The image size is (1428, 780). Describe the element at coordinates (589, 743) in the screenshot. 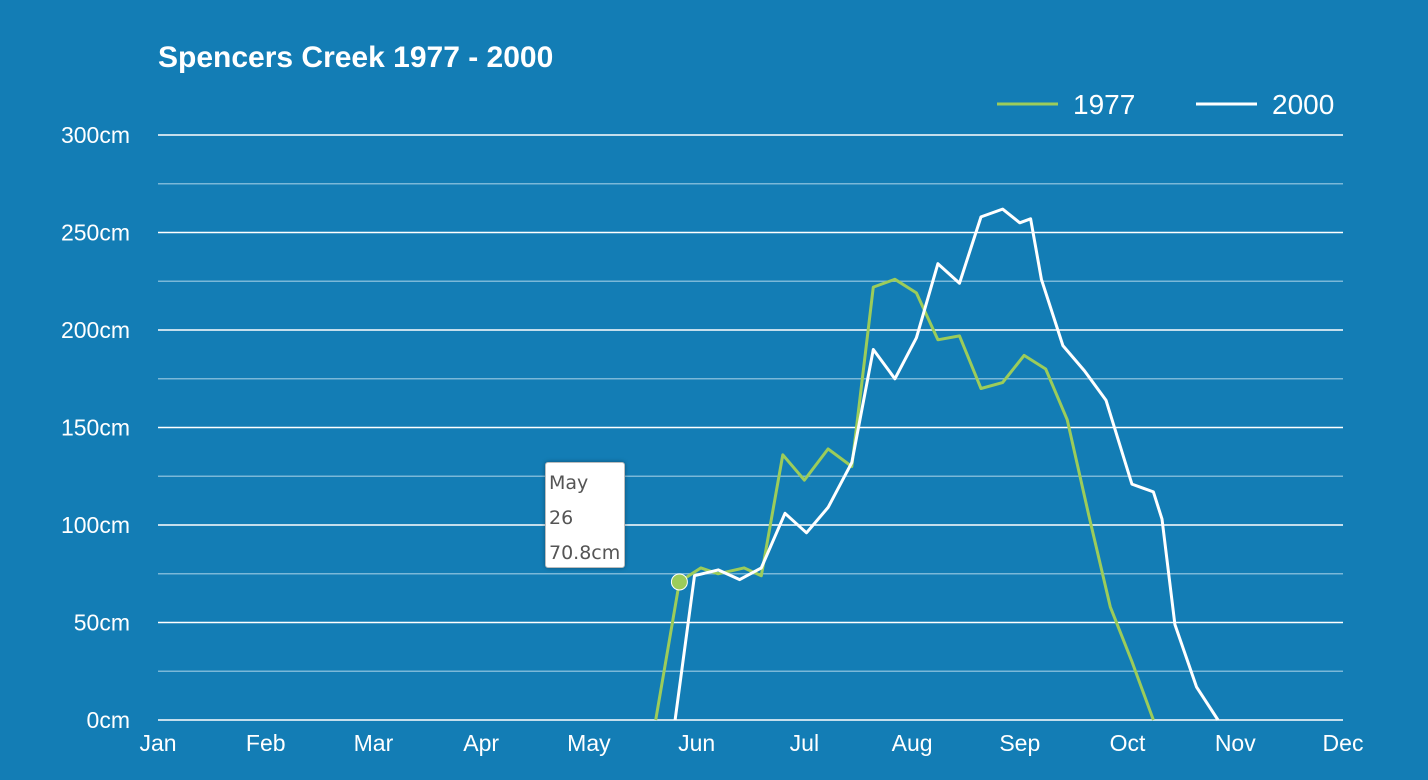

I see `x-tick-label: May` at that location.